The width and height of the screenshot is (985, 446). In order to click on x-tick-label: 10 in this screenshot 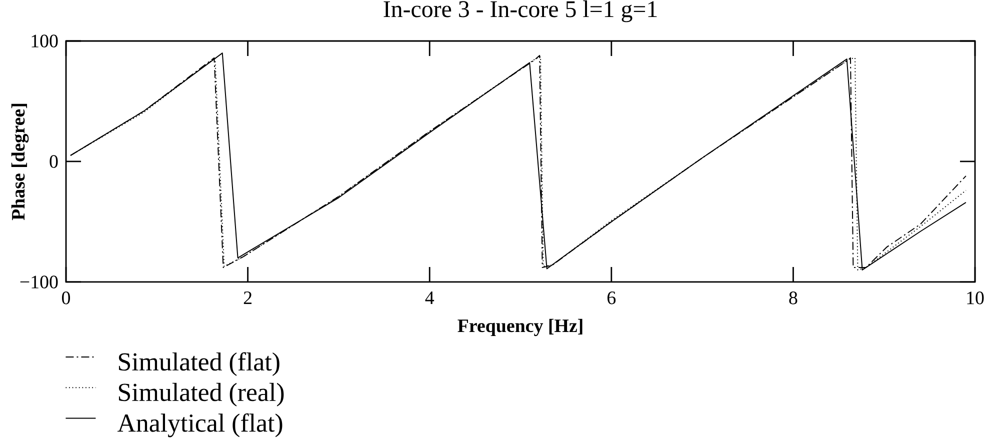, I will do `click(975, 298)`.